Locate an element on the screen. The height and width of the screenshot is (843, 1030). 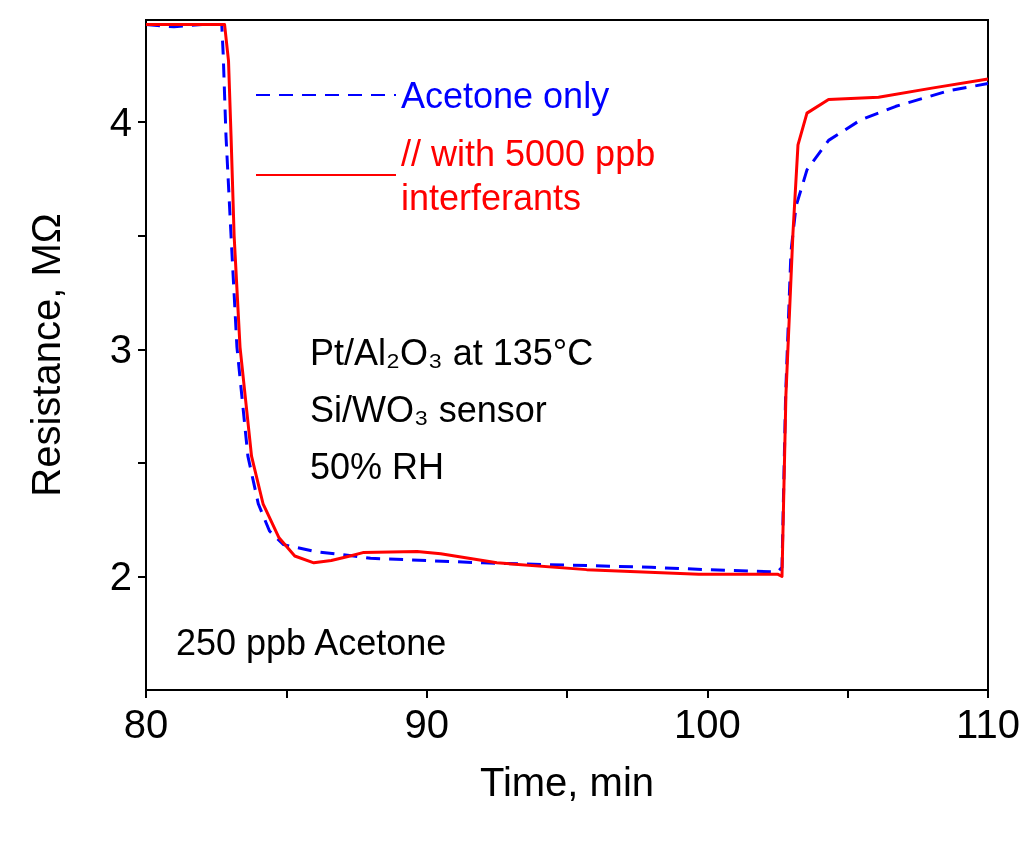
x-tick-label: 80 is located at coordinates (146, 724).